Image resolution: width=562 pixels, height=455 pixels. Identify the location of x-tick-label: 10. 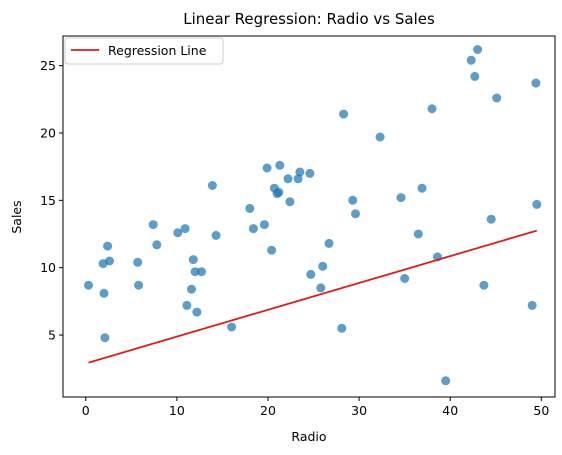
(177, 410).